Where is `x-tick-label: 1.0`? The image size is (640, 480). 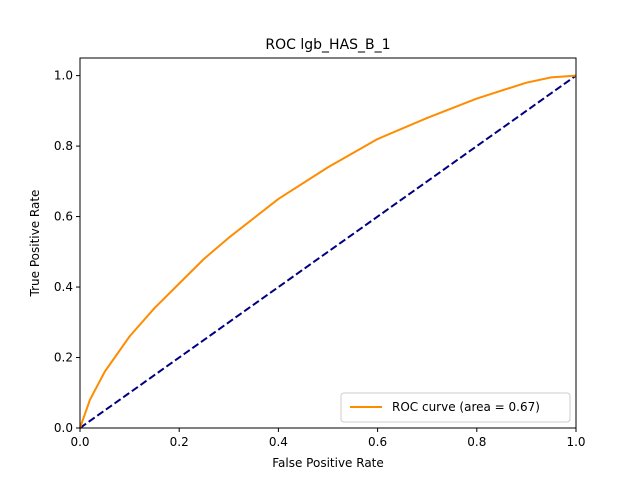 x-tick-label: 1.0 is located at coordinates (575, 442).